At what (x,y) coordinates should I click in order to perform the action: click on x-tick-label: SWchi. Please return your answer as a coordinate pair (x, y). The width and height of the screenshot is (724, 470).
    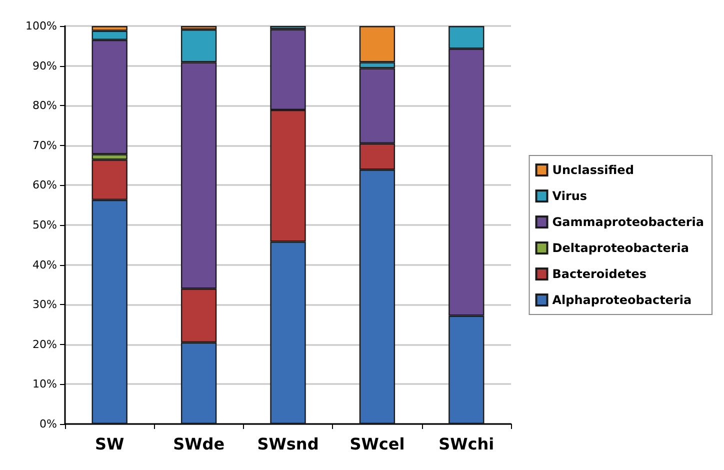
    Looking at the image, I should click on (466, 444).